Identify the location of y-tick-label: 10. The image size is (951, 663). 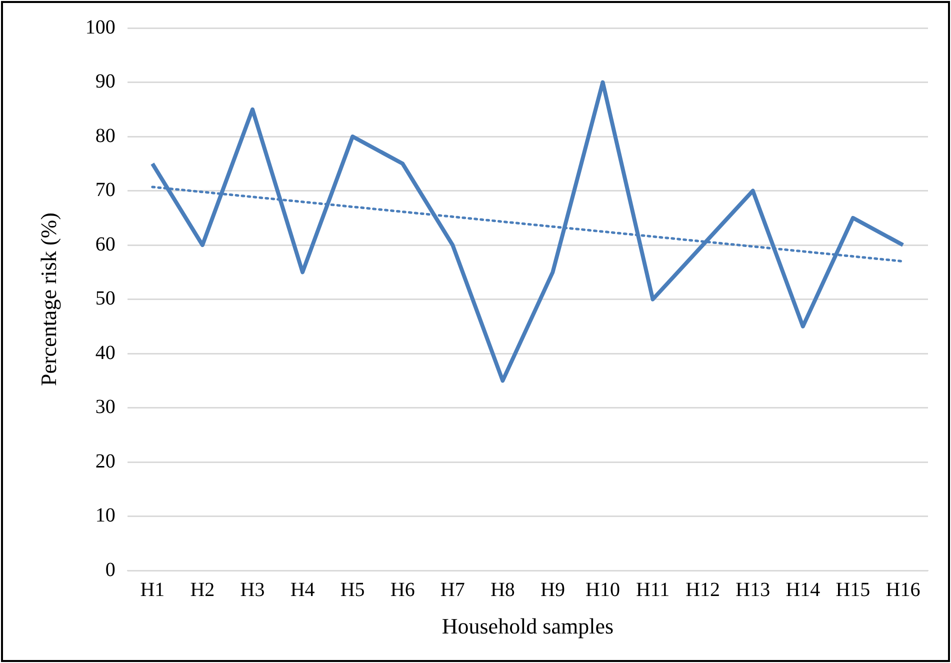
(105, 515).